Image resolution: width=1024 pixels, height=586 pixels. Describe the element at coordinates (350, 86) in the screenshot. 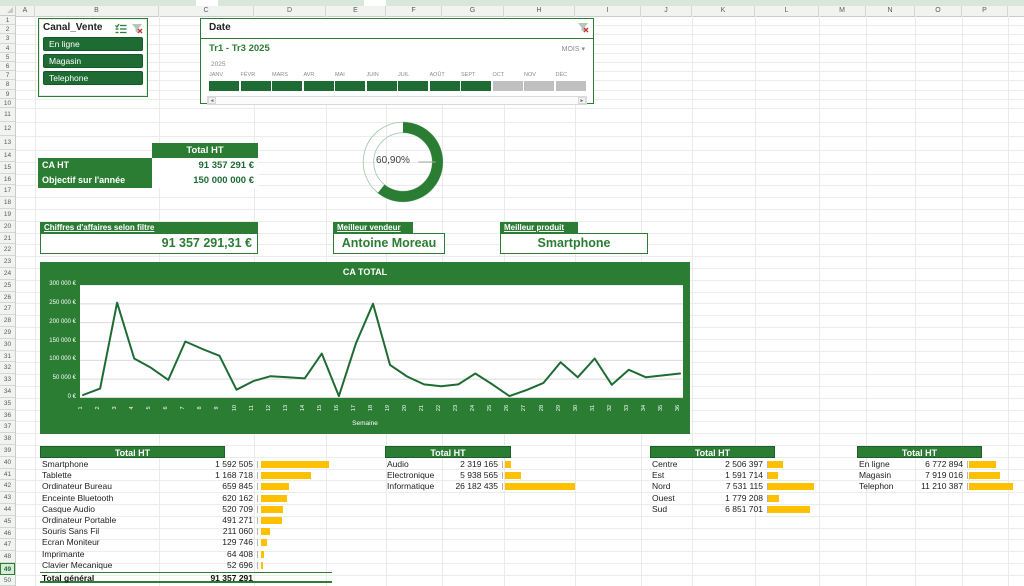

I see `timeline-segment-MAI` at that location.